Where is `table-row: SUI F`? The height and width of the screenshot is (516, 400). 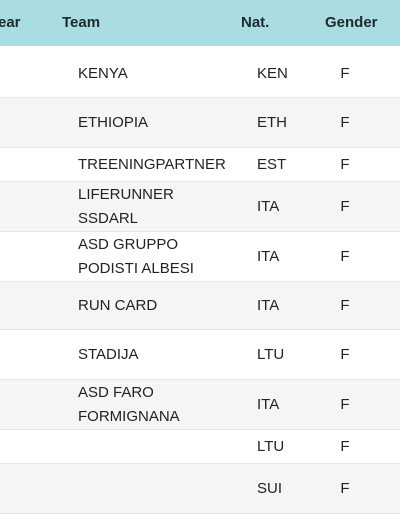
table-row: SUI F is located at coordinates (200, 489).